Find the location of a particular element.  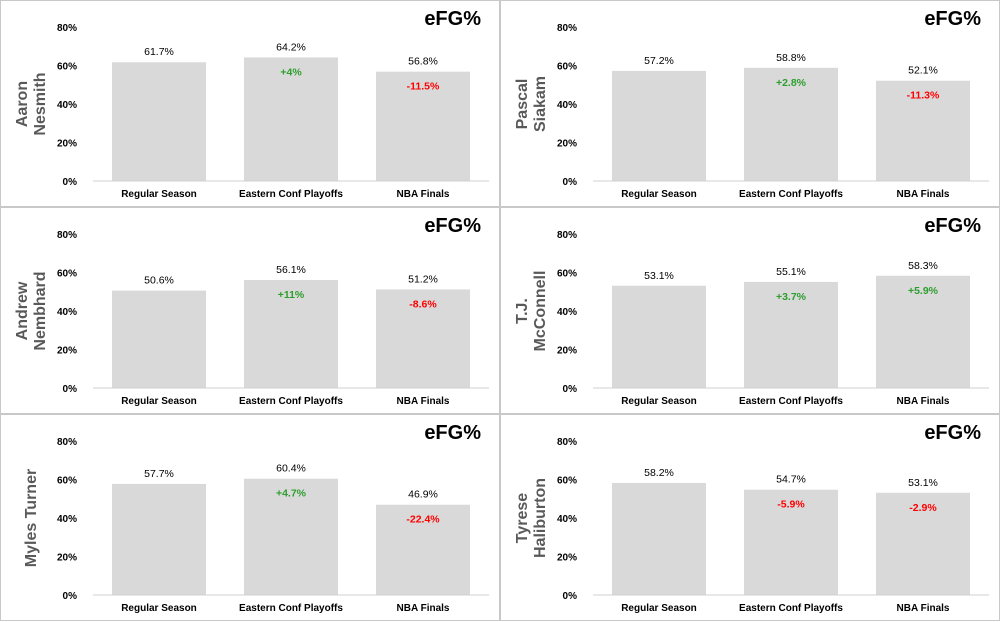

value-label: 50.6% is located at coordinates (159, 281).